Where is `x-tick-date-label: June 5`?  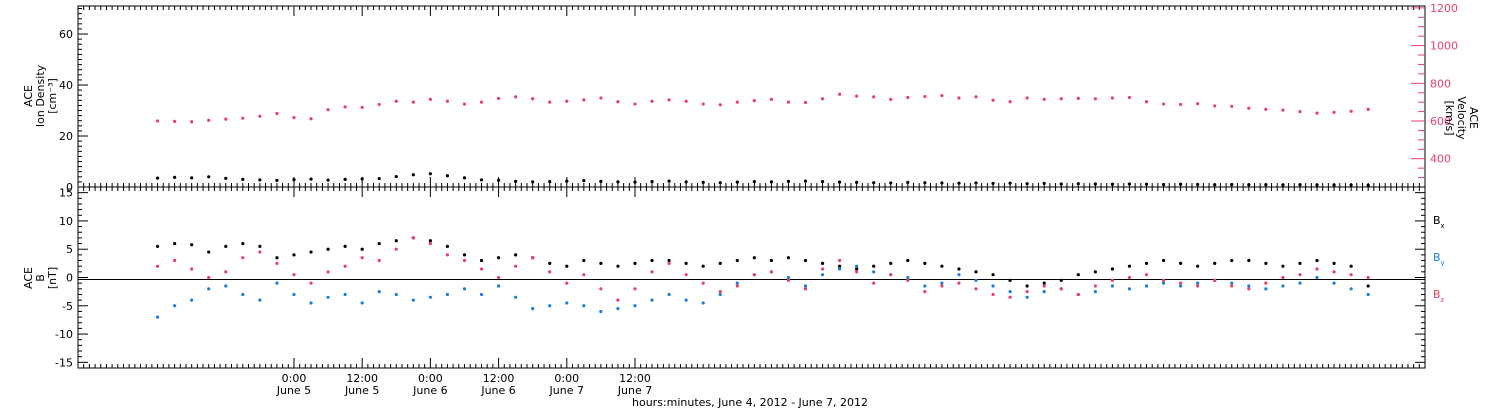
x-tick-date-label: June 5 is located at coordinates (361, 390).